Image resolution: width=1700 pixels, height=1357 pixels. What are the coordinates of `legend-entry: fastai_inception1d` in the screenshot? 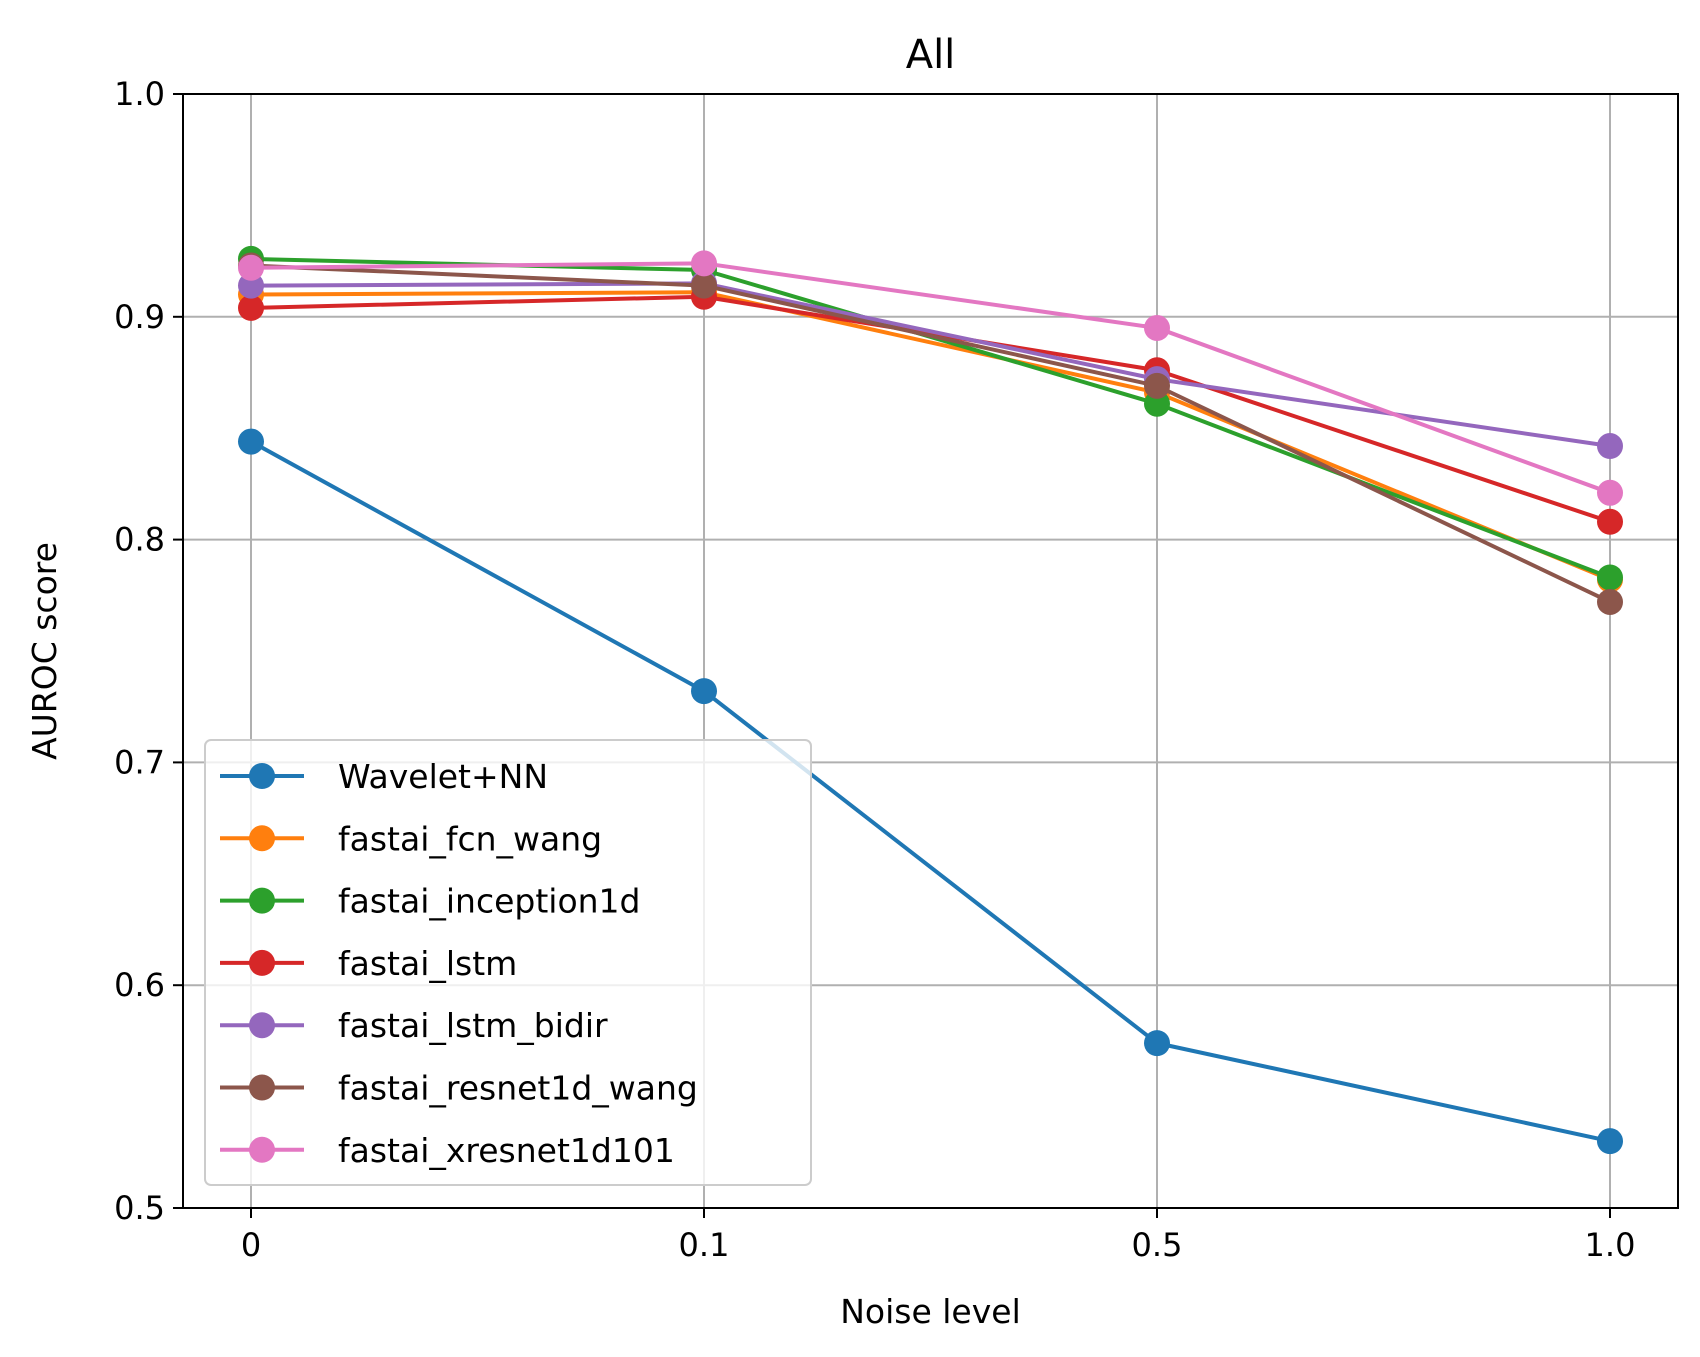 It's located at (430, 901).